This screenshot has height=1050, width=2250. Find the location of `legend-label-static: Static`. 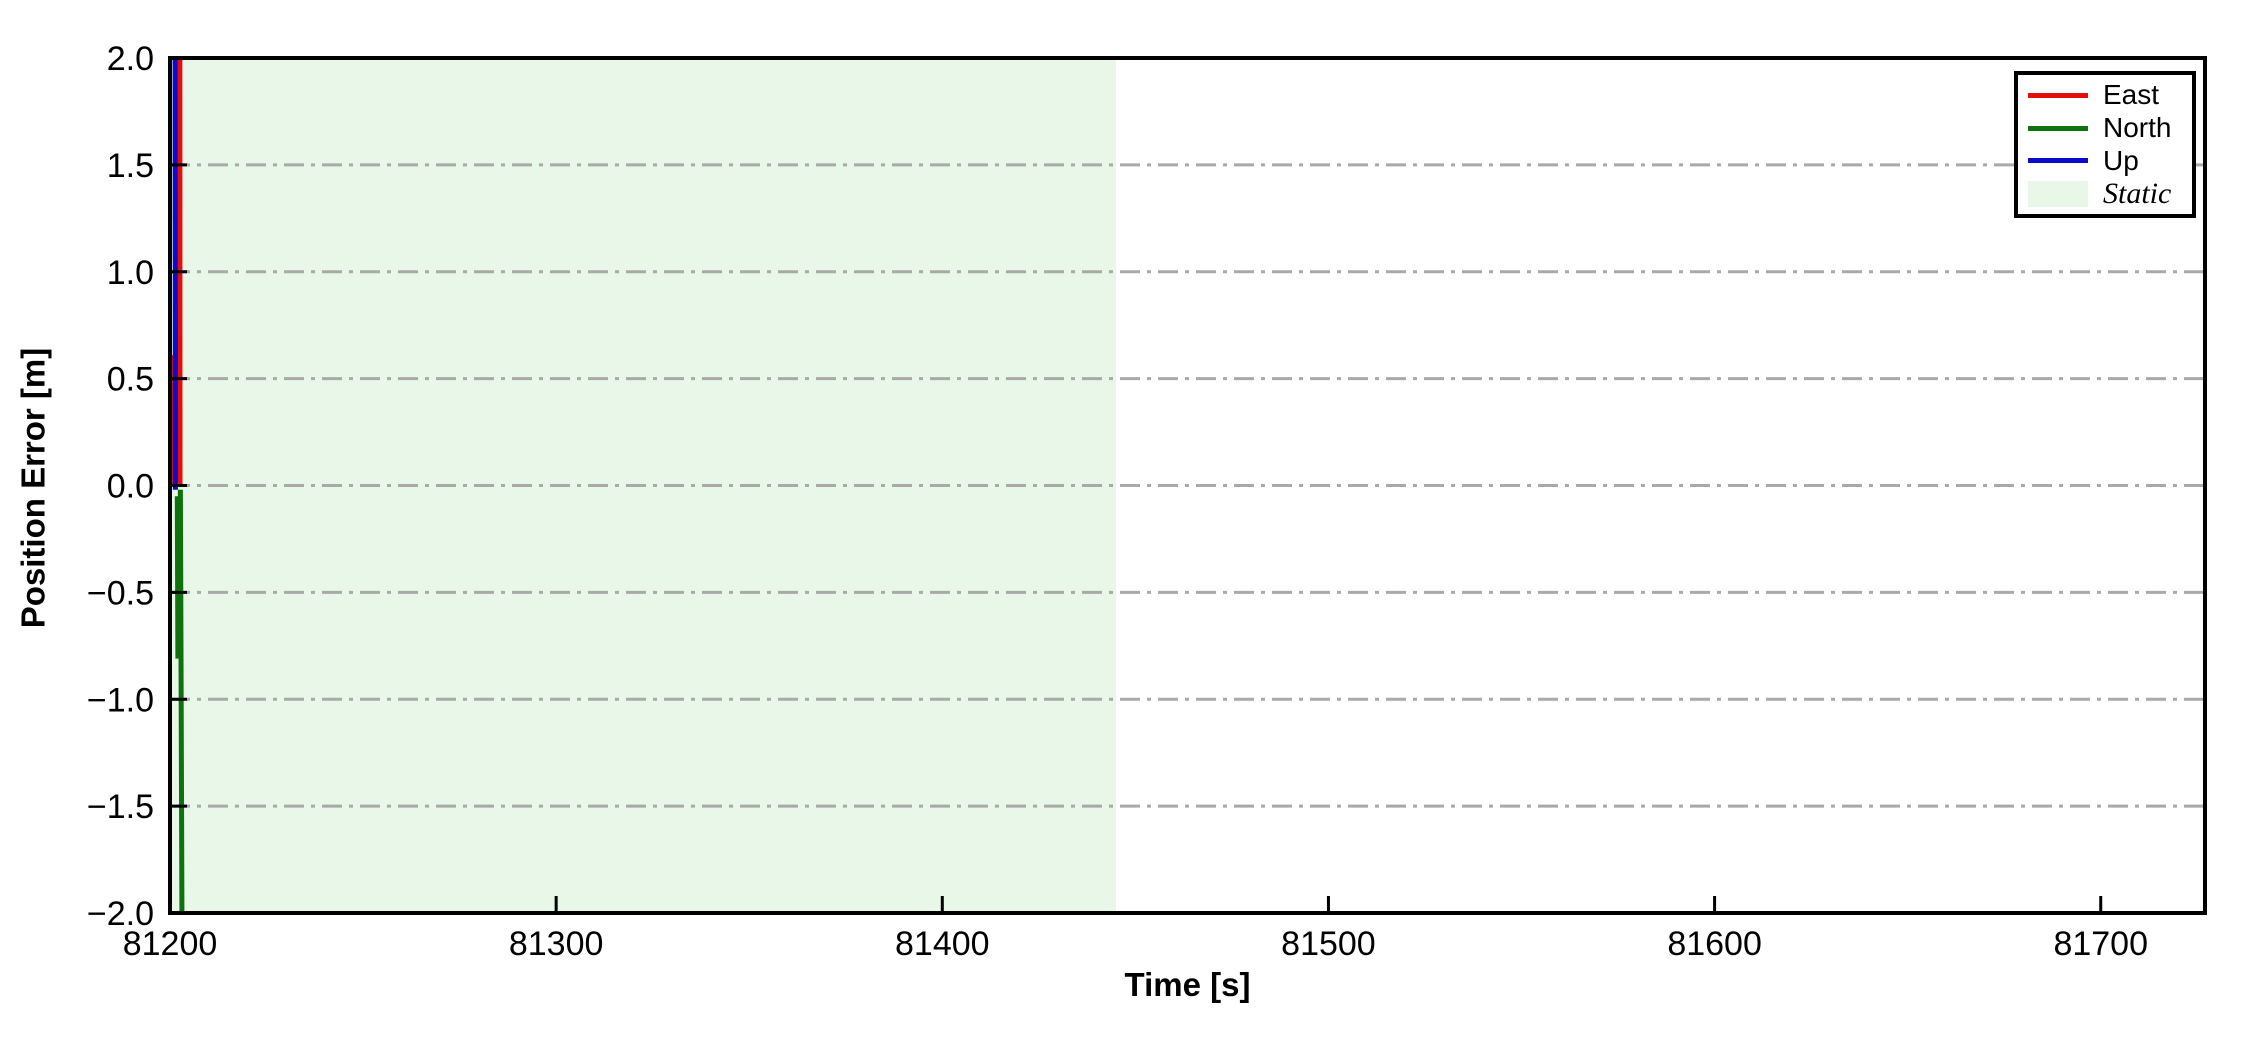

legend-label-static: Static is located at coordinates (2137, 193).